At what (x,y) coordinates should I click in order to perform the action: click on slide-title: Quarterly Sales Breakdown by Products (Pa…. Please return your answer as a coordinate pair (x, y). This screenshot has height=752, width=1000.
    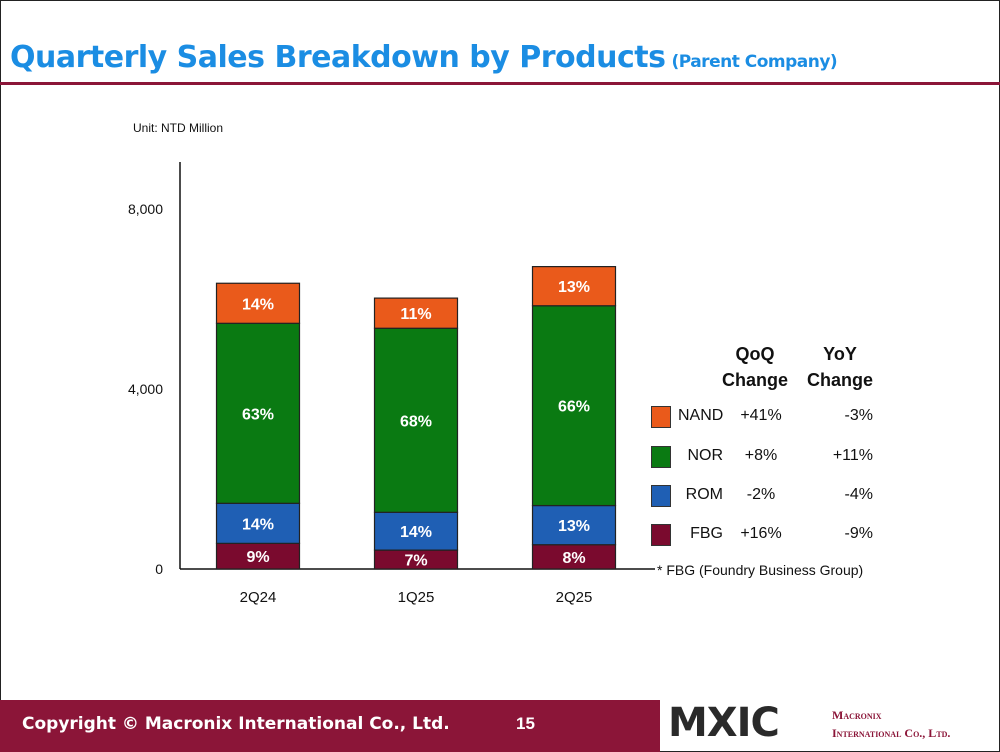
    Looking at the image, I should click on (424, 57).